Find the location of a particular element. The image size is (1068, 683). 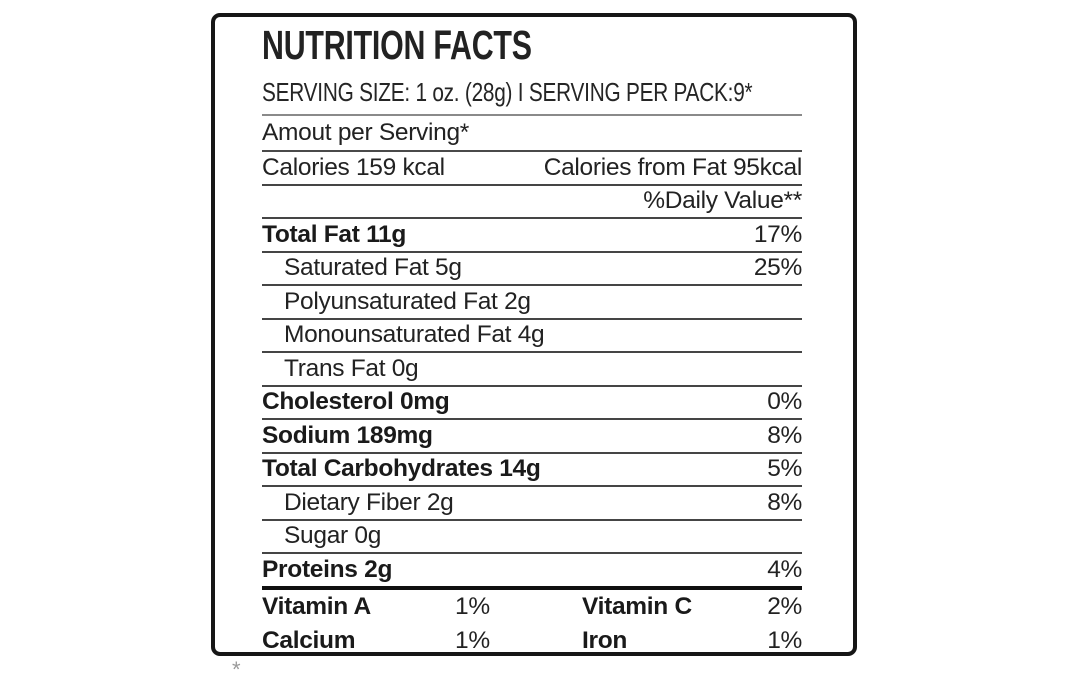

nutrient-daily-value: 5% is located at coordinates (784, 469).